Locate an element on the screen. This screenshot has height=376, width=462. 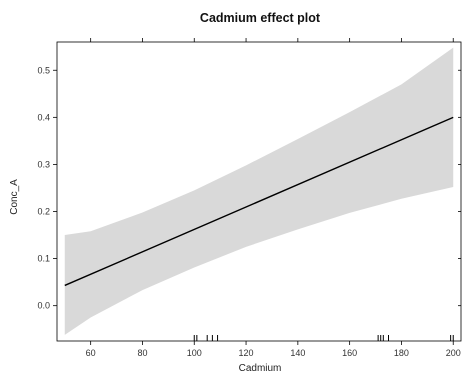
x-tick-label: 160 is located at coordinates (349, 353).